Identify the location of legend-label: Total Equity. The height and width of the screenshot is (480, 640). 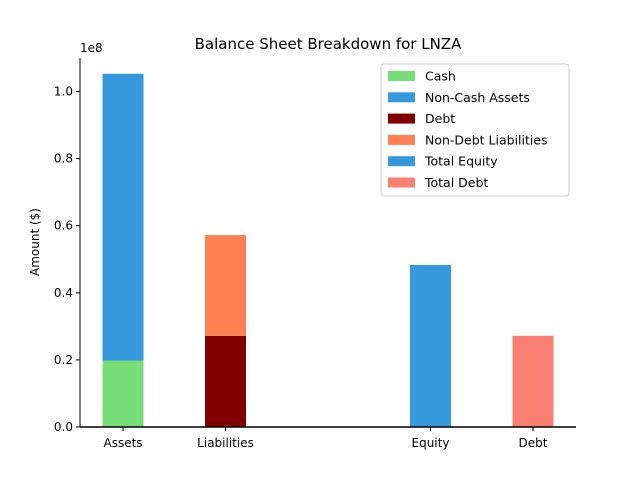
(461, 161).